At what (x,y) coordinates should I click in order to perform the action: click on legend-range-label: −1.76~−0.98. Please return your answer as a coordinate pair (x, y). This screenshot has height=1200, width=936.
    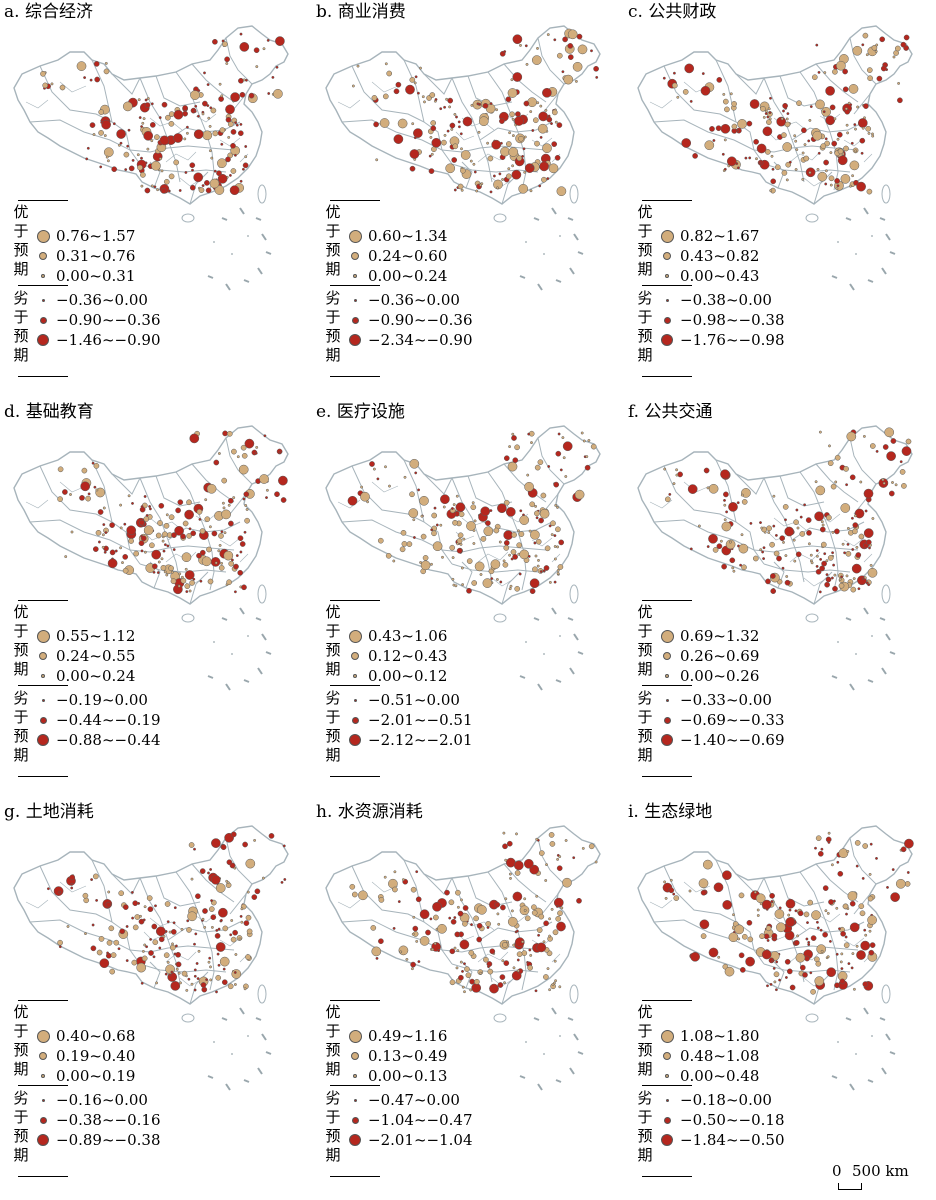
    Looking at the image, I should click on (732, 340).